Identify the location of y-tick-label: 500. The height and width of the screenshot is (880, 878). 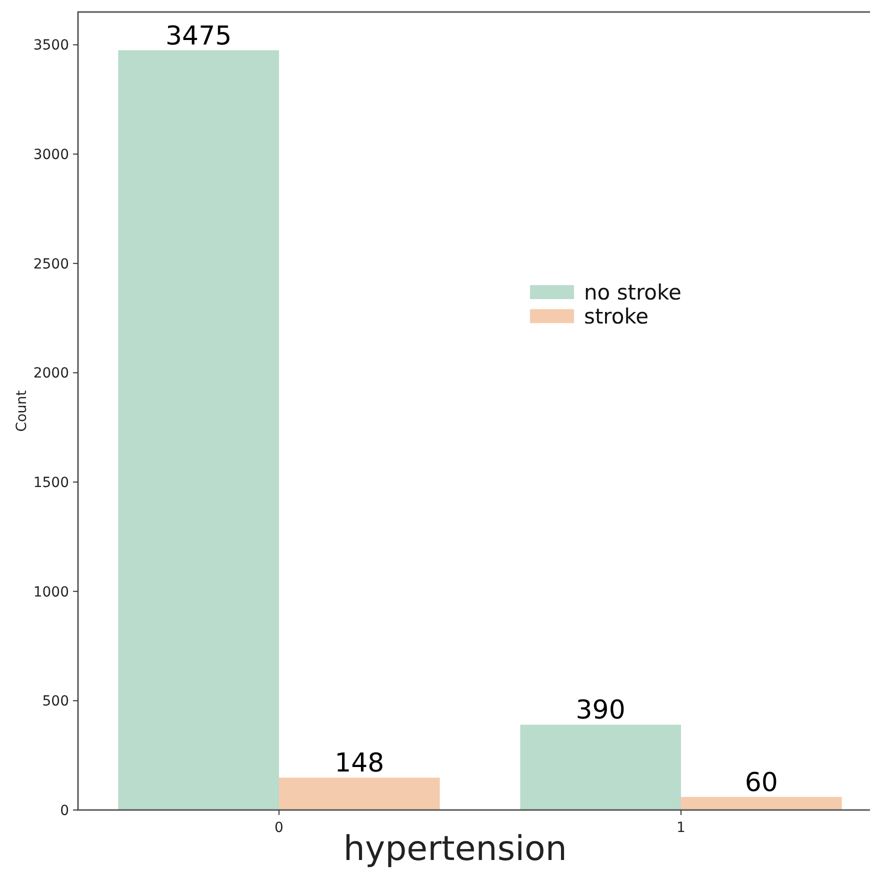
(55, 702).